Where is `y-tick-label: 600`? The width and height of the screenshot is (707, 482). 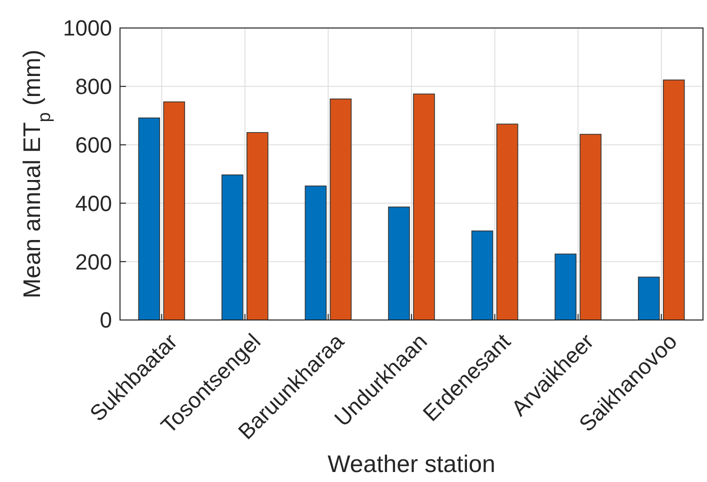 y-tick-label: 600 is located at coordinates (93, 145).